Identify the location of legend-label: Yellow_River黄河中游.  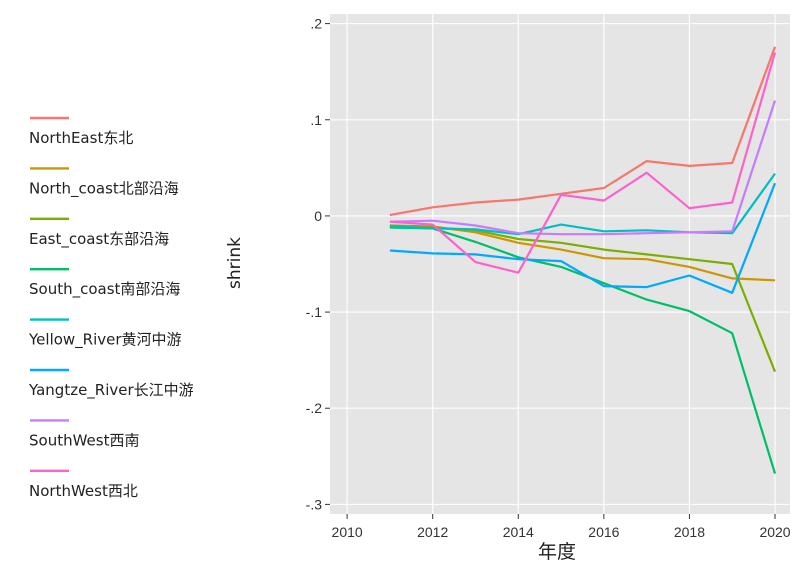
(105, 340).